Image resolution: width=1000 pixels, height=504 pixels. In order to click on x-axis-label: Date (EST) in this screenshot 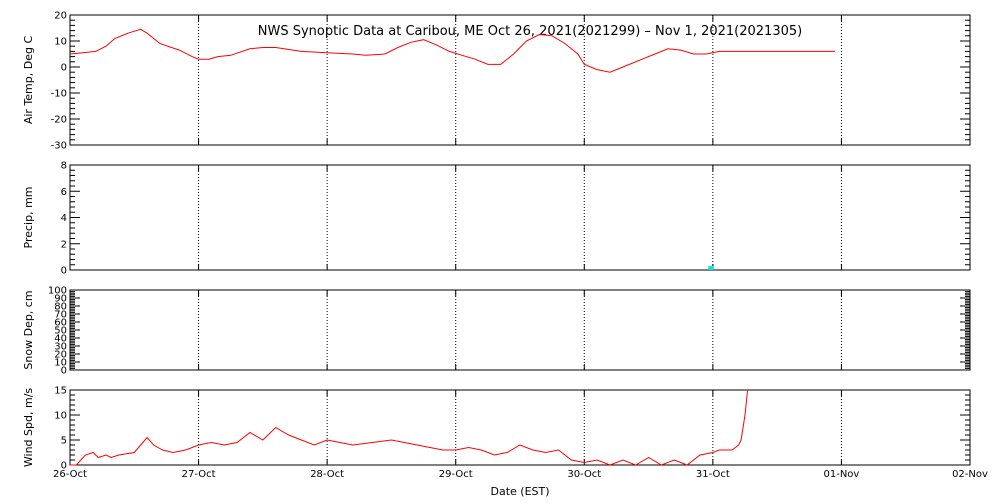, I will do `click(519, 491)`.